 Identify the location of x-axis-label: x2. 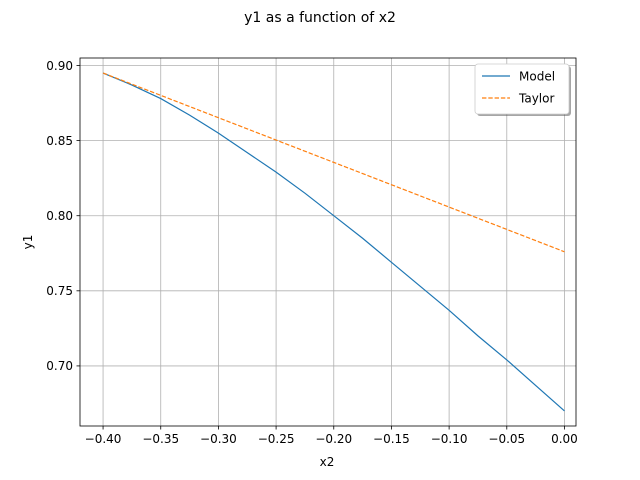
(327, 462).